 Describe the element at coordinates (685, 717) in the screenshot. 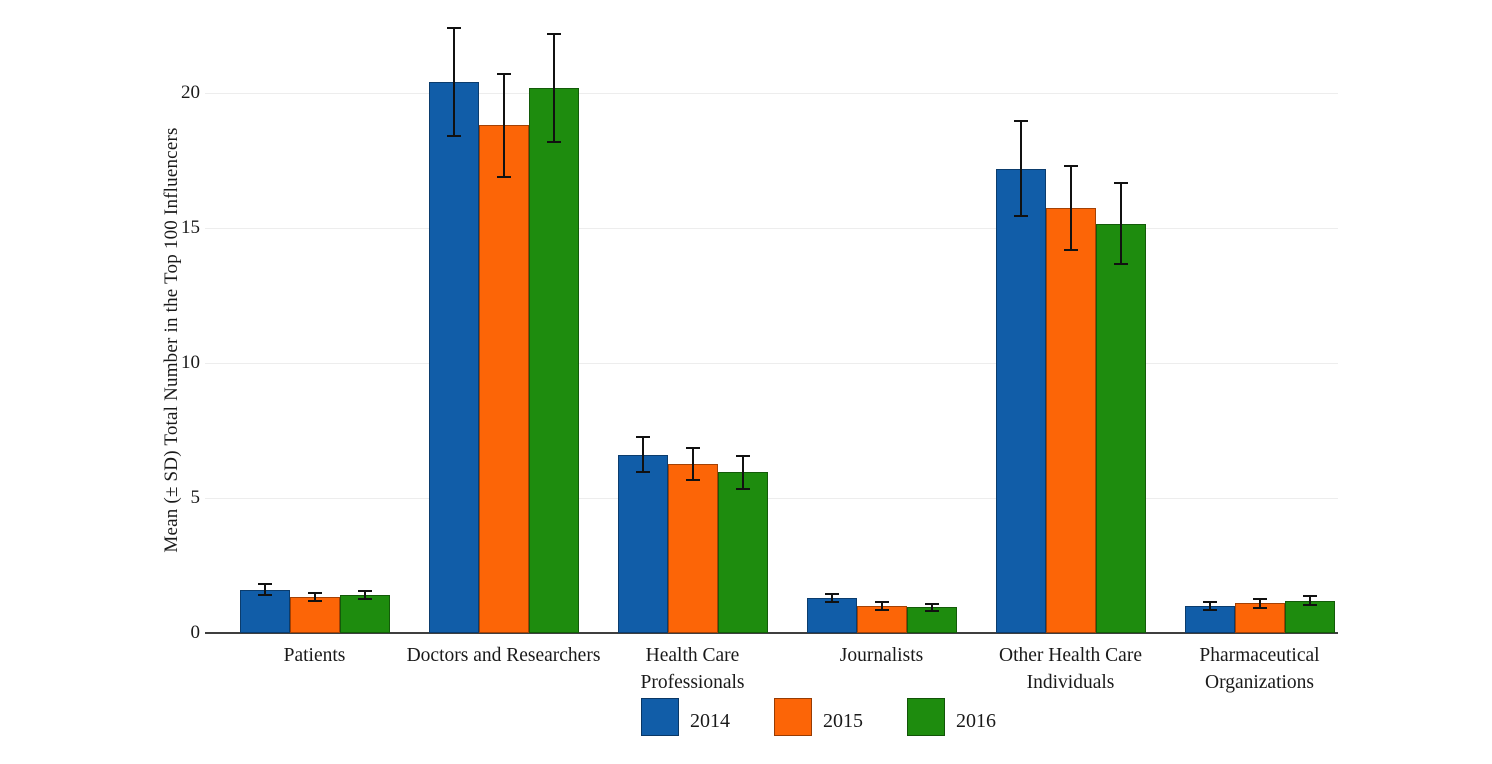

I see `legend-item-2014: 2014` at that location.